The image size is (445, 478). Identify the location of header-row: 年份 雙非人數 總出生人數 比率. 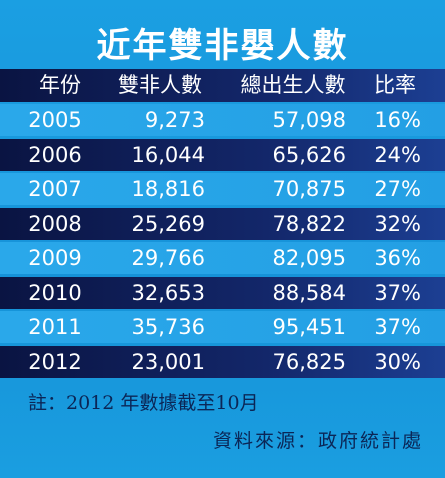
(222, 85).